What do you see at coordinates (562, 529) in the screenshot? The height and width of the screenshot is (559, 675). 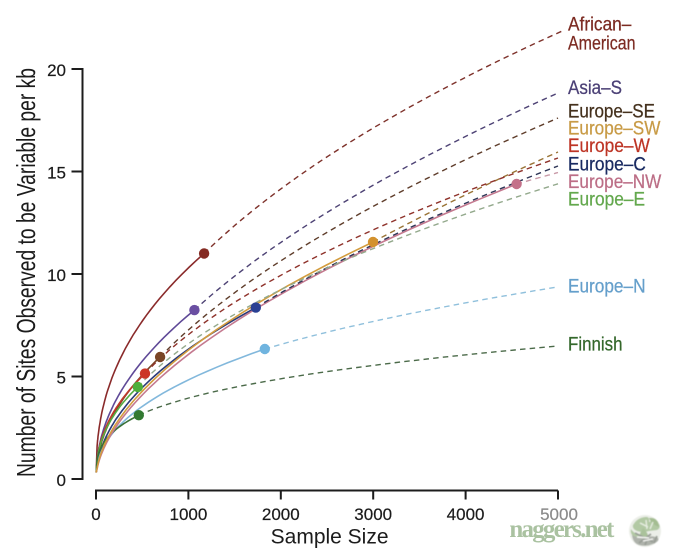 I see `svg-text: naggers.net` at bounding box center [562, 529].